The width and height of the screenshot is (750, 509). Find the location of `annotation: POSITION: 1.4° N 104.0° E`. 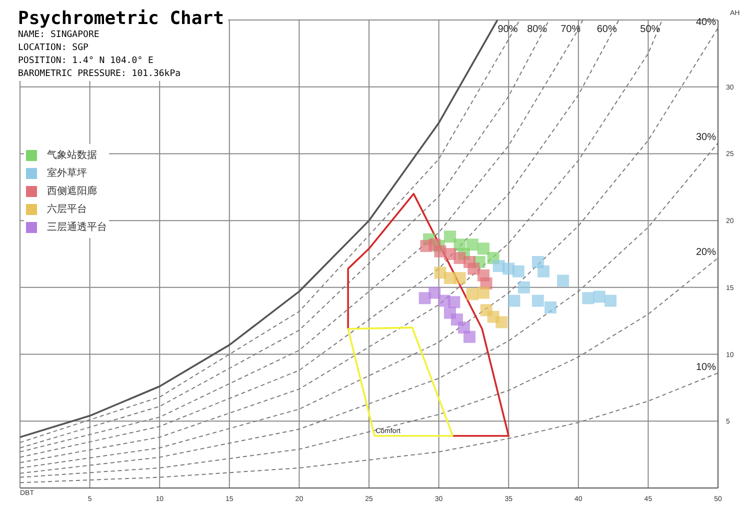

annotation: POSITION: 1.4° N 104.0° E is located at coordinates (86, 61).